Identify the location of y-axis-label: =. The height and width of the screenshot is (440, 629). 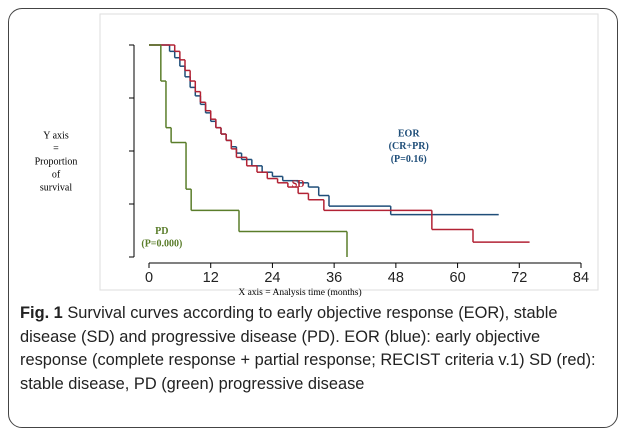
(56, 148).